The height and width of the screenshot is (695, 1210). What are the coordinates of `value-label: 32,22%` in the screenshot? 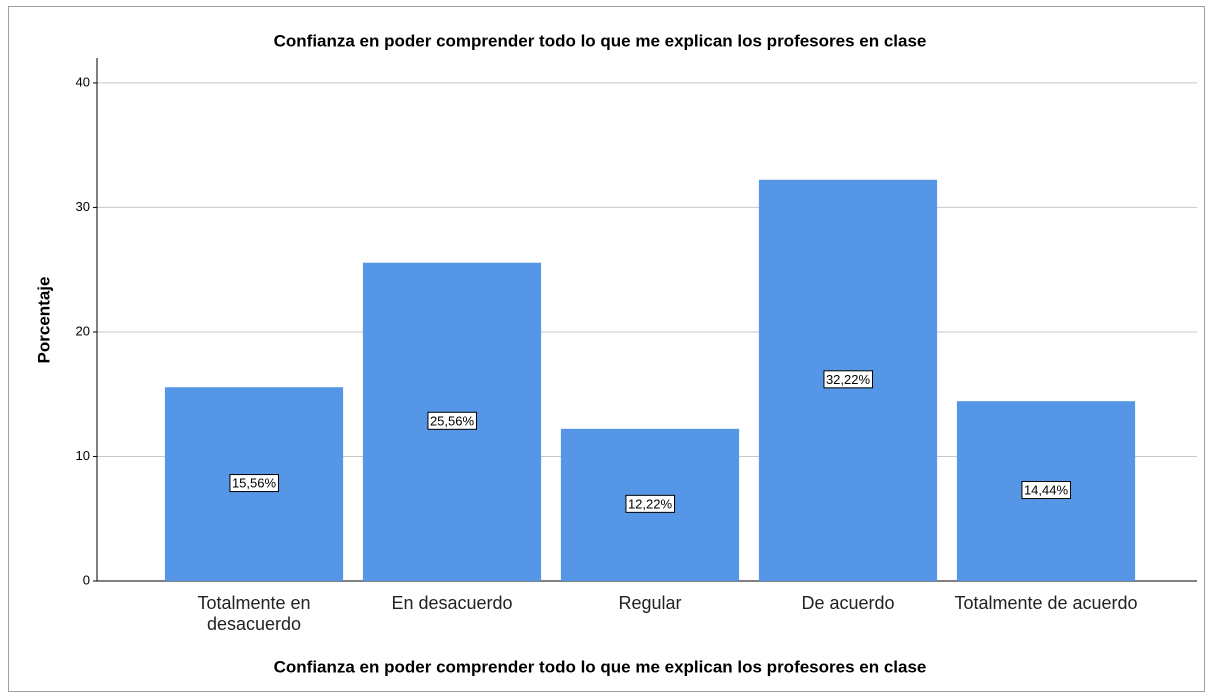 It's located at (848, 379).